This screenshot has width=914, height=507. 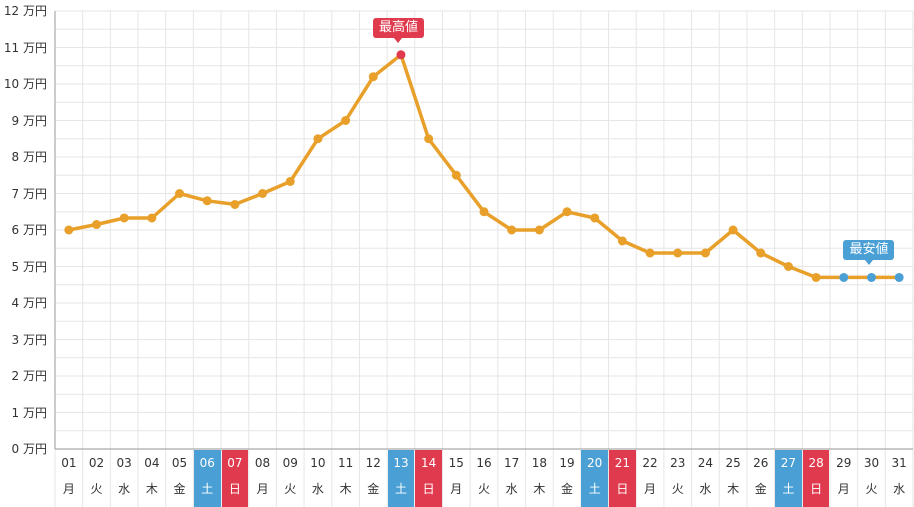 What do you see at coordinates (29, 266) in the screenshot?
I see `y-tick-label: 5 万円` at bounding box center [29, 266].